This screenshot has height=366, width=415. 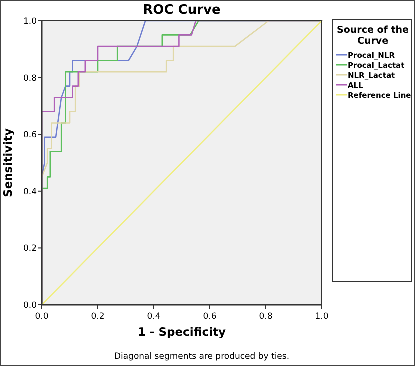 What do you see at coordinates (8, 163) in the screenshot?
I see `y-axis-title: Sensitivity` at bounding box center [8, 163].